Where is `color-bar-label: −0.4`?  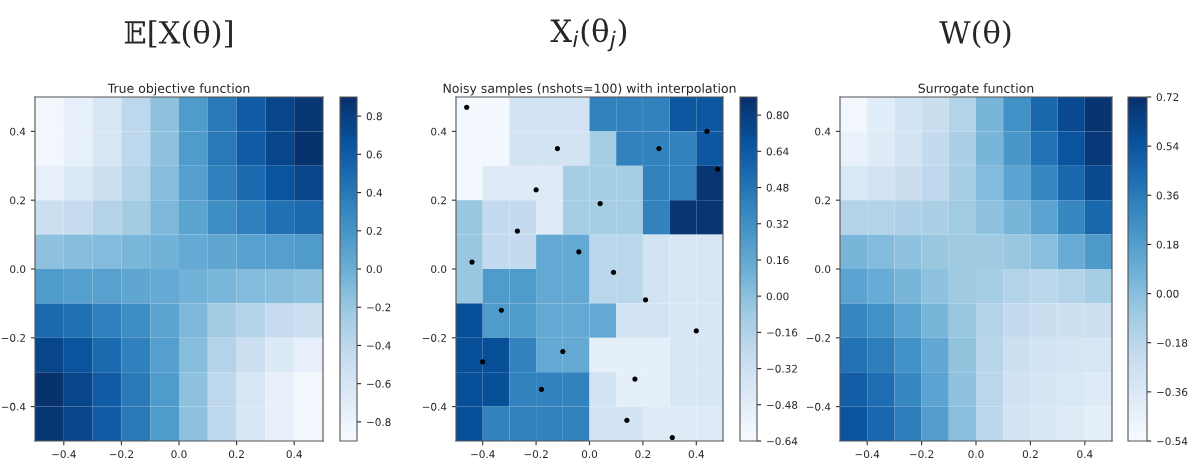
color-bar-label: −0.4 is located at coordinates (379, 345).